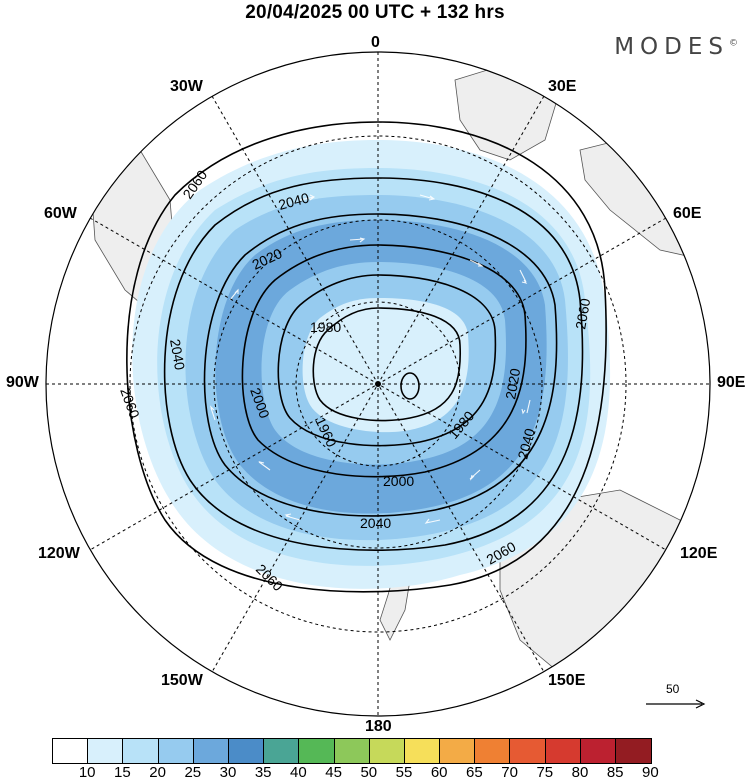  I want to click on colorbar-tick-label: 90, so click(650, 772).